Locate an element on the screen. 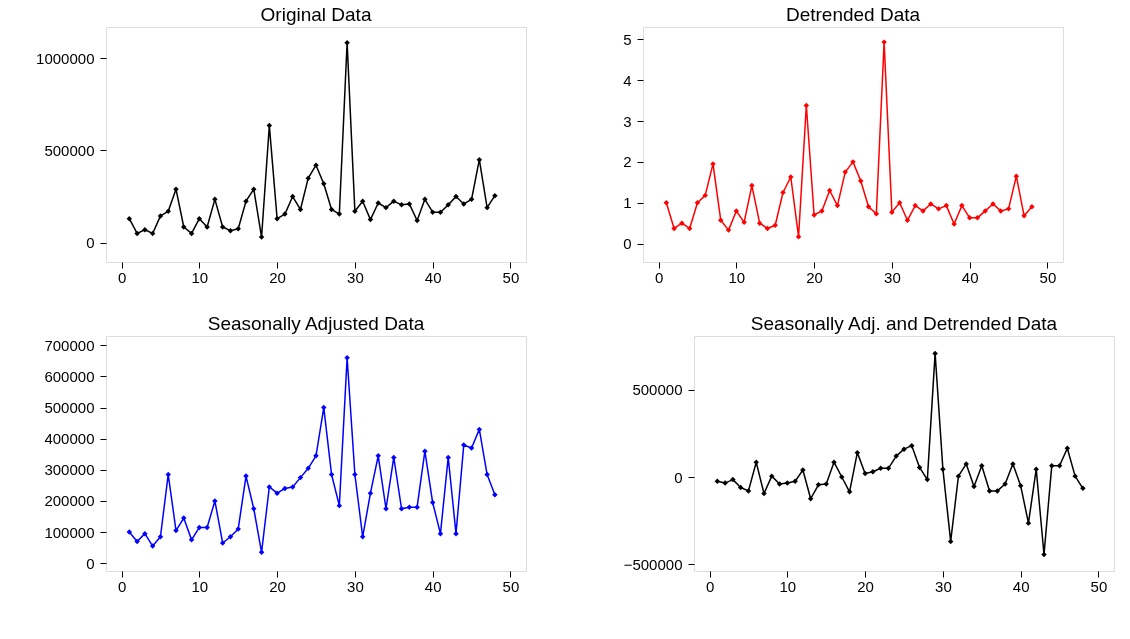 The height and width of the screenshot is (639, 1130). chart-title: Seasonally Adj. and Detrended Data is located at coordinates (904, 323).